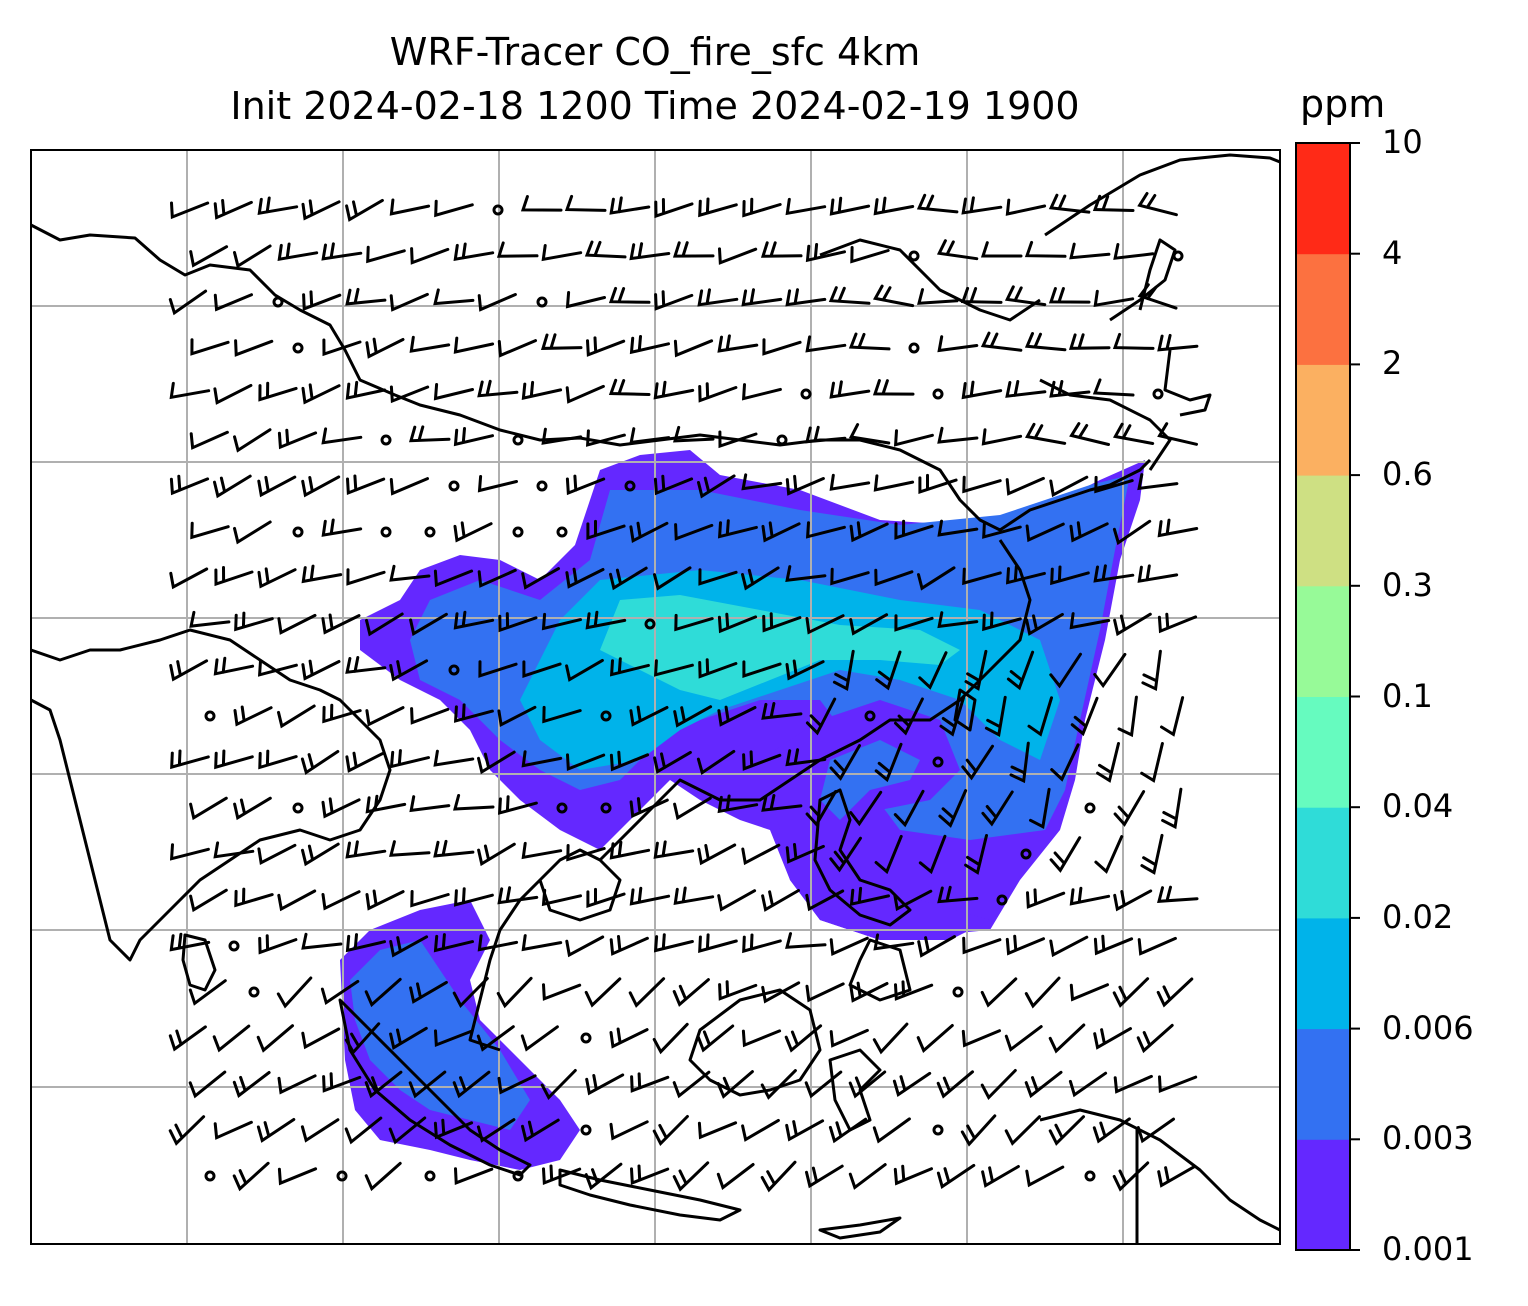 The width and height of the screenshot is (1528, 1306). Describe the element at coordinates (199, 962) in the screenshot. I see `coast-sri-lanka` at that location.